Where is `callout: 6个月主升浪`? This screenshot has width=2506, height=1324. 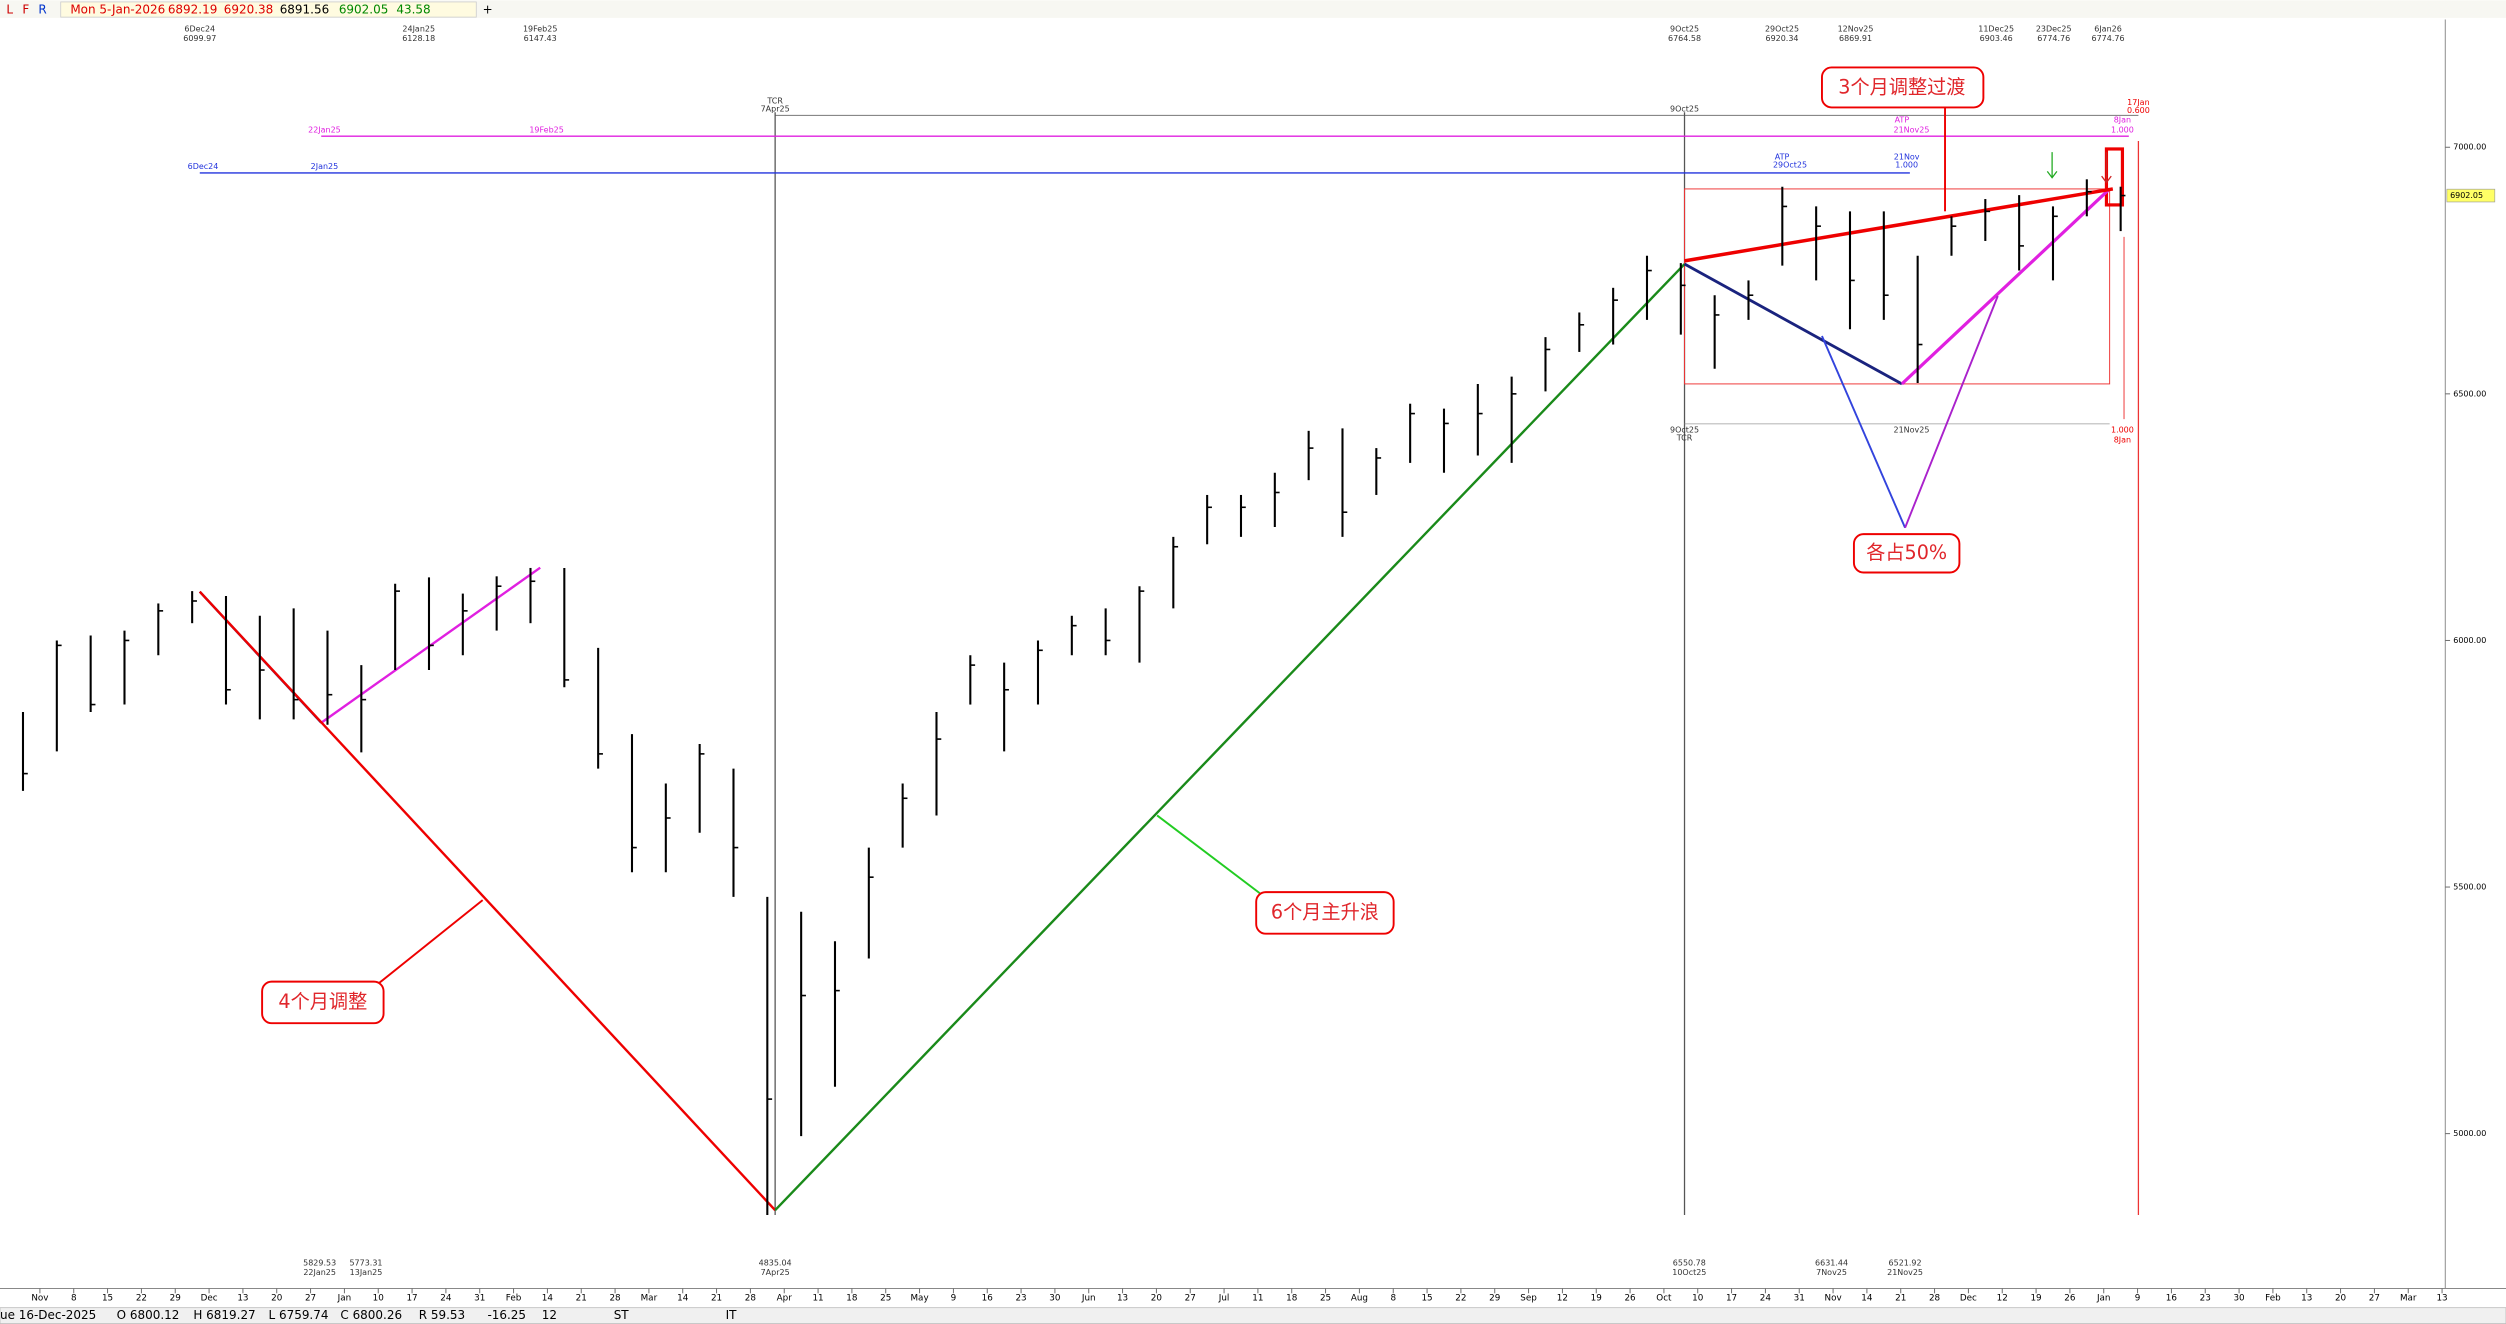
callout: 6个月主升浪 is located at coordinates (1325, 911).